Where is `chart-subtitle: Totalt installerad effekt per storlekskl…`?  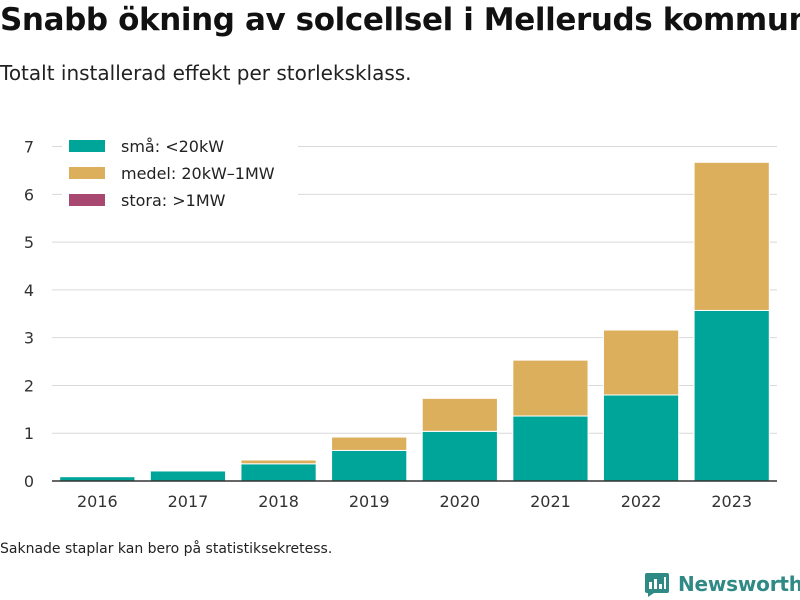
chart-subtitle: Totalt installerad effekt per storlekskl… is located at coordinates (206, 73).